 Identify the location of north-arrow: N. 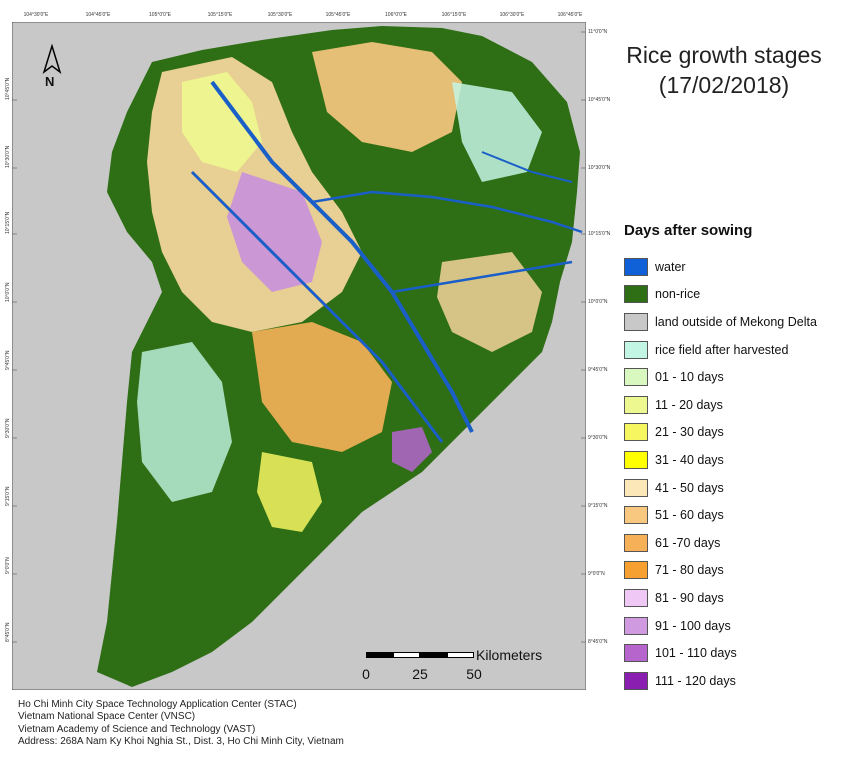
(52, 66).